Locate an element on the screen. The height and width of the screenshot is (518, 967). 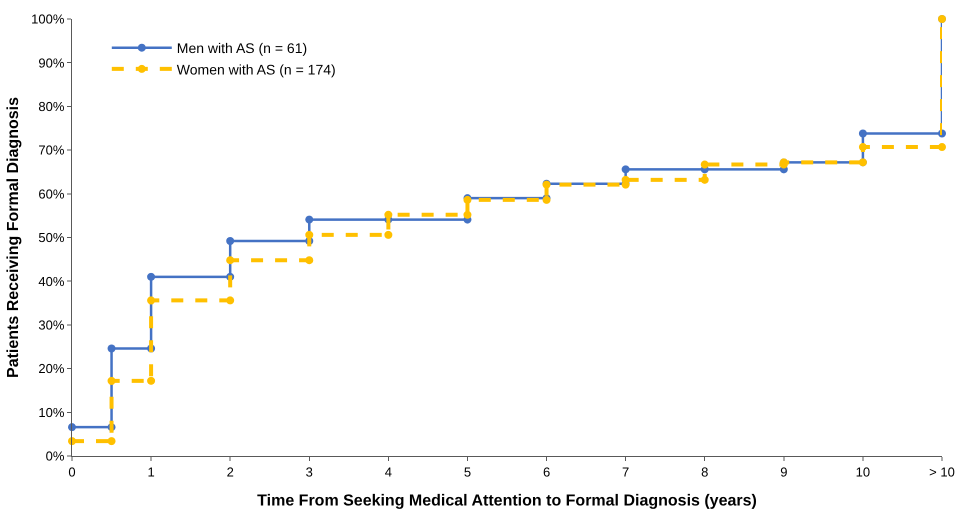
x-tick-label: 3 is located at coordinates (309, 472).